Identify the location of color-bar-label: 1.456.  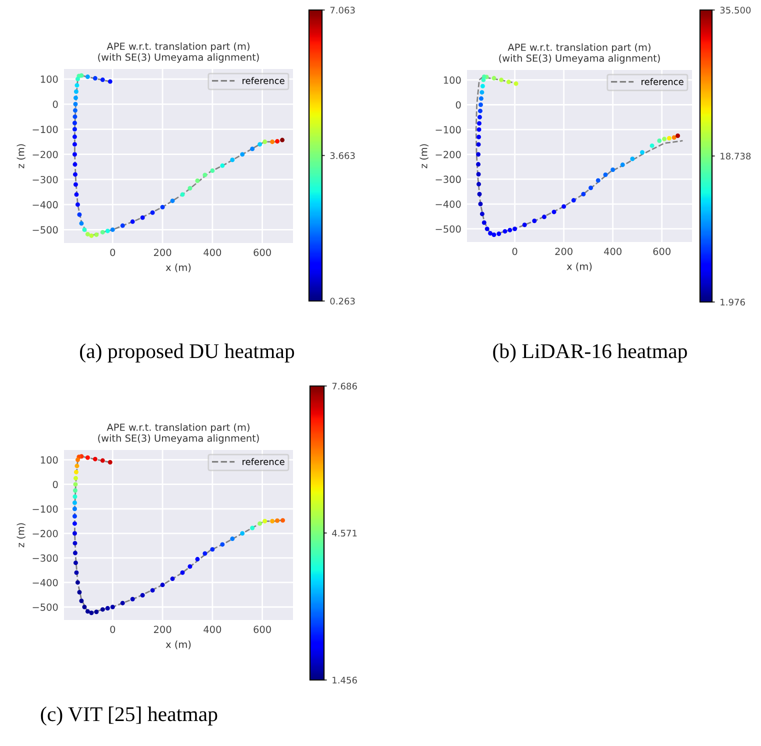
(344, 680).